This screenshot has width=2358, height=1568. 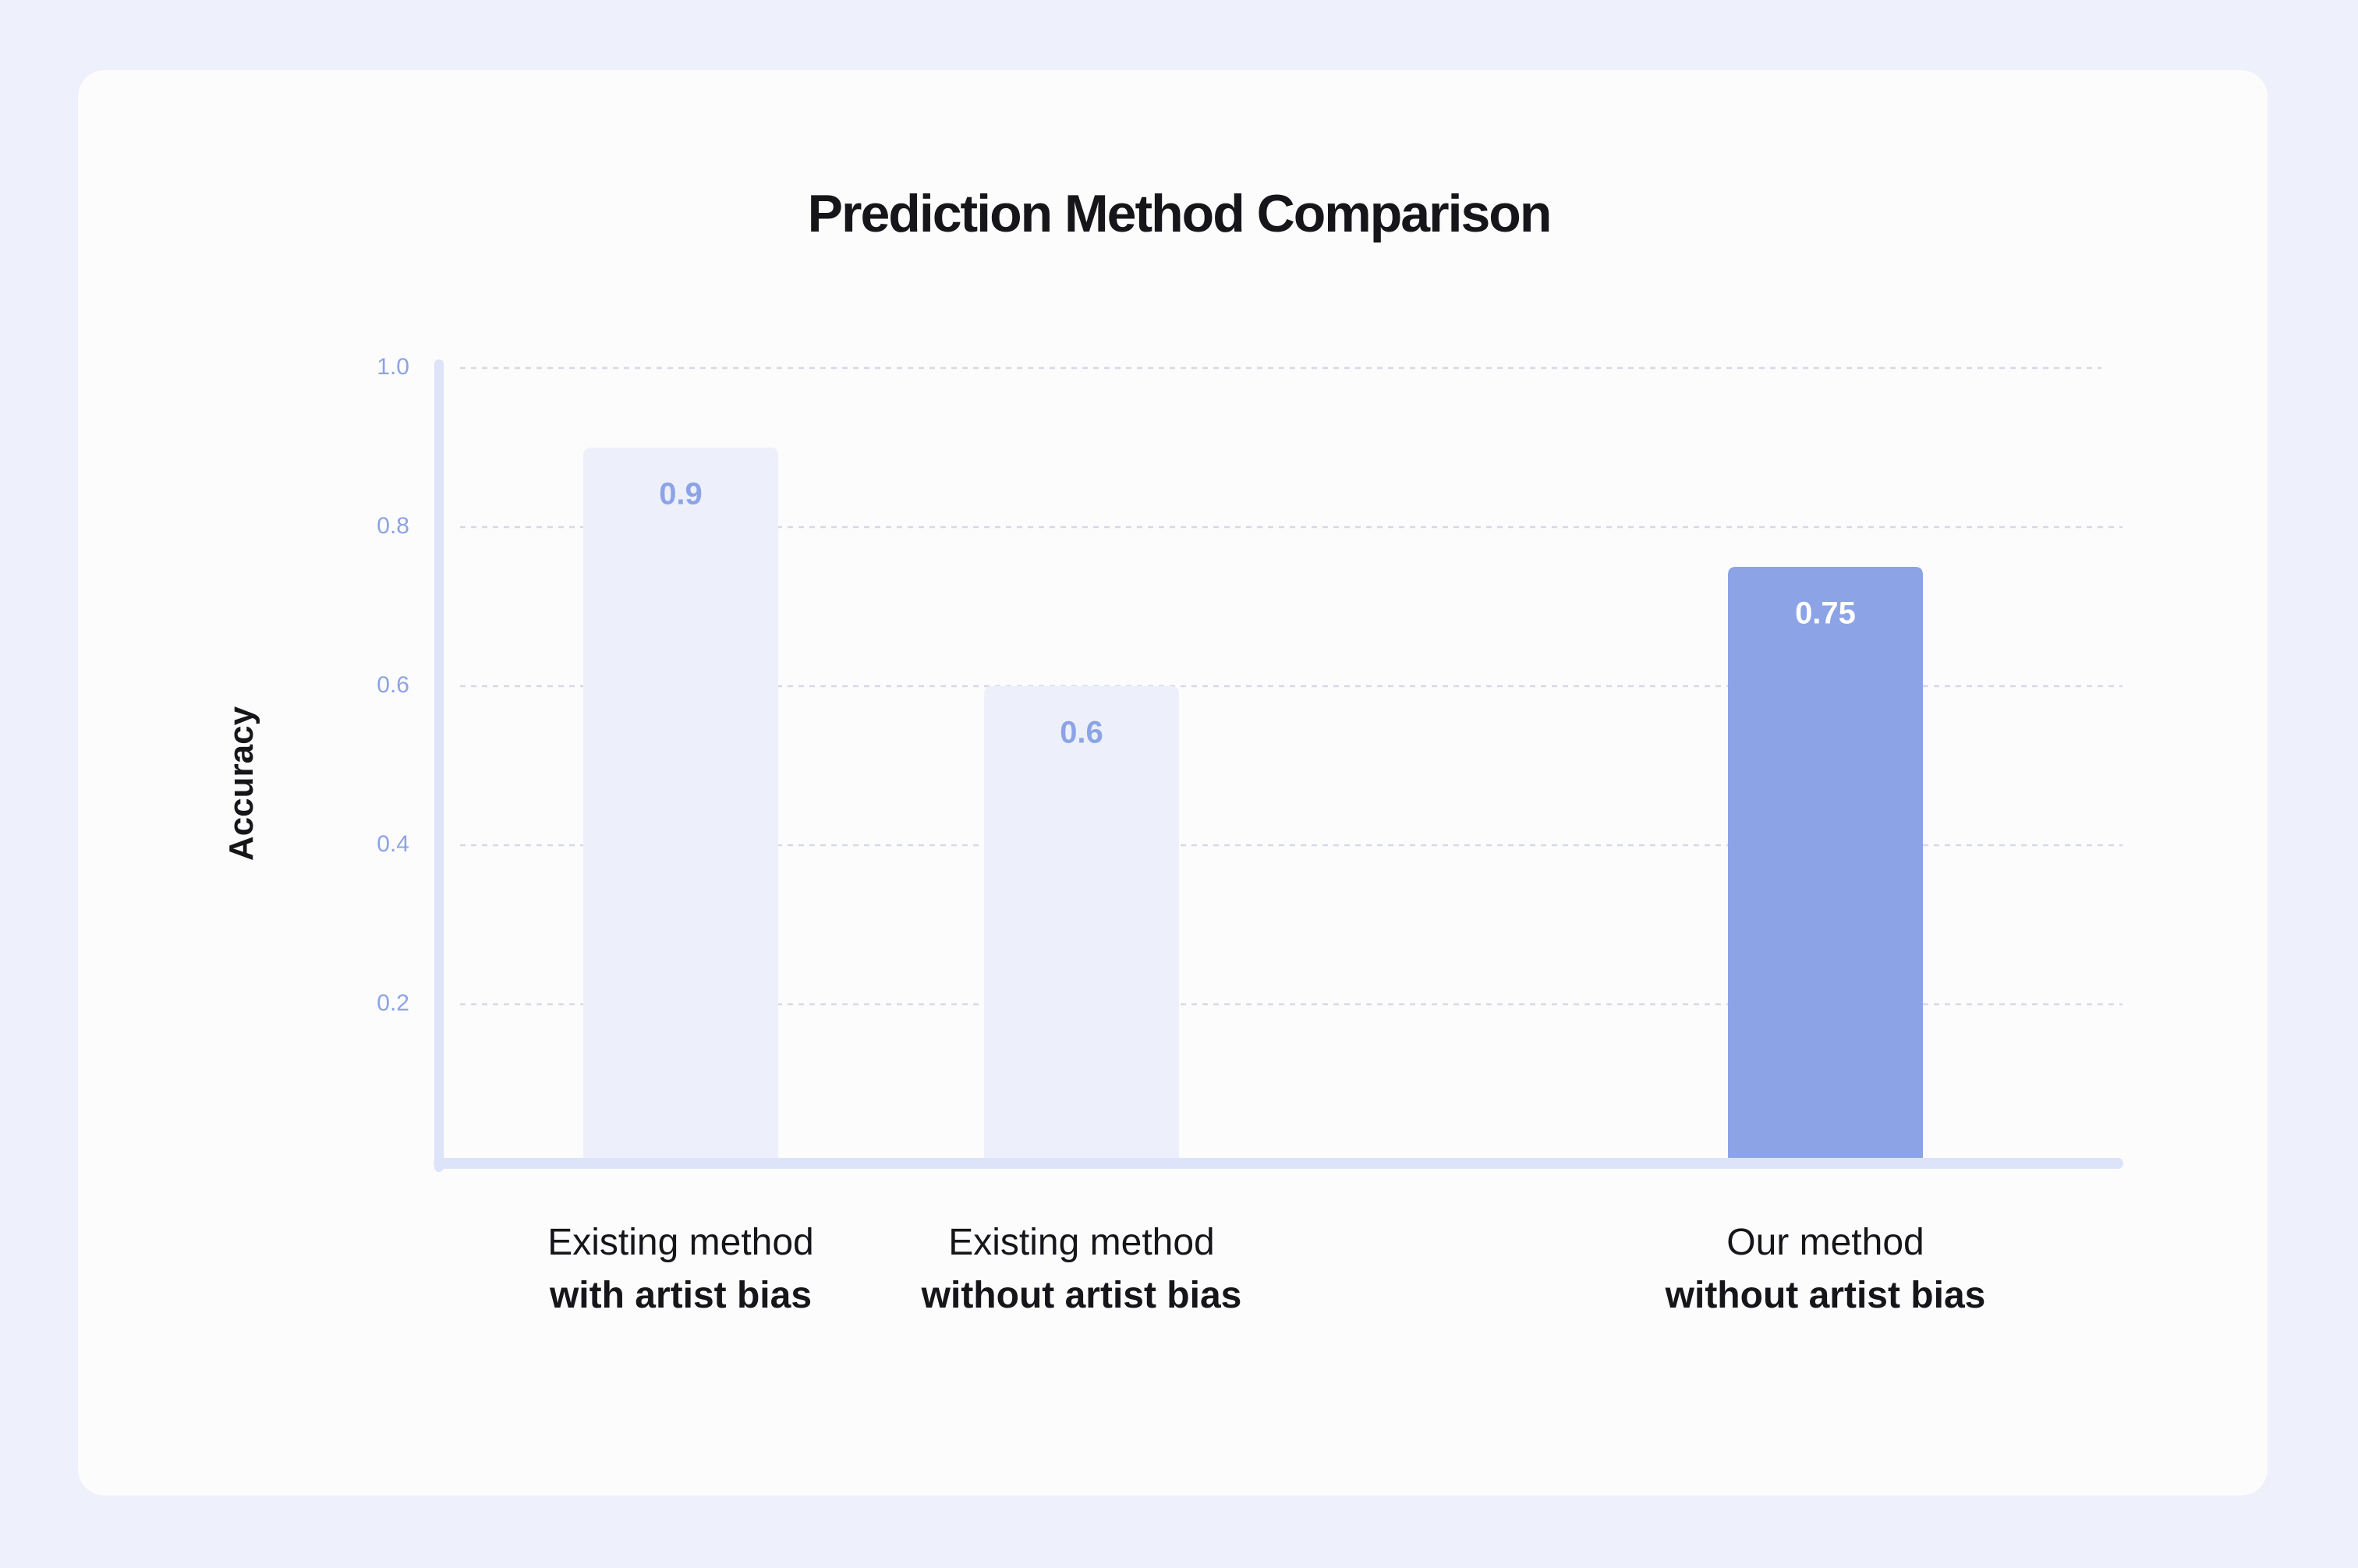 I want to click on category-label: Existing method without artist bias, so click(x=1082, y=1269).